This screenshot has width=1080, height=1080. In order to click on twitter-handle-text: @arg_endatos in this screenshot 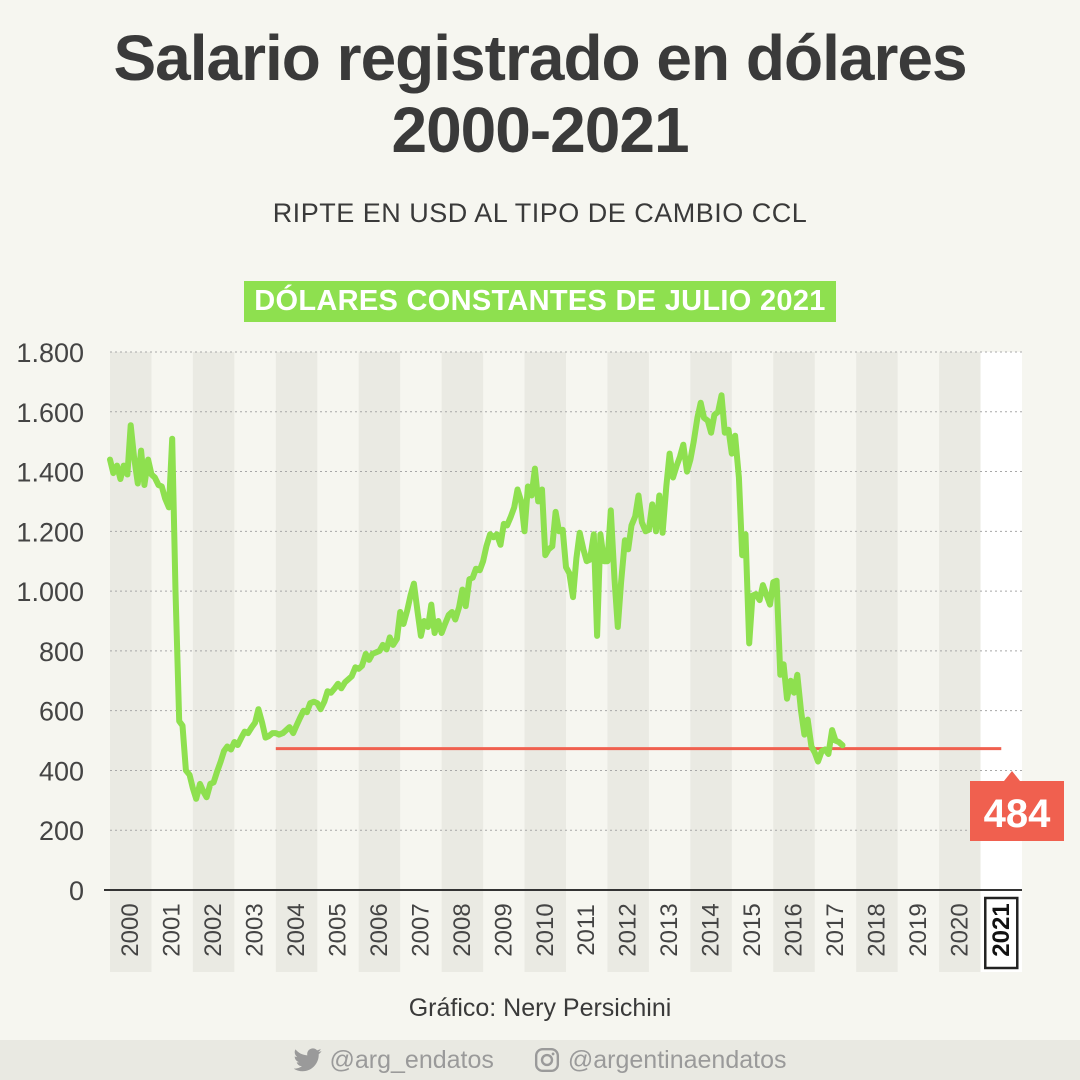, I will do `click(411, 1059)`.